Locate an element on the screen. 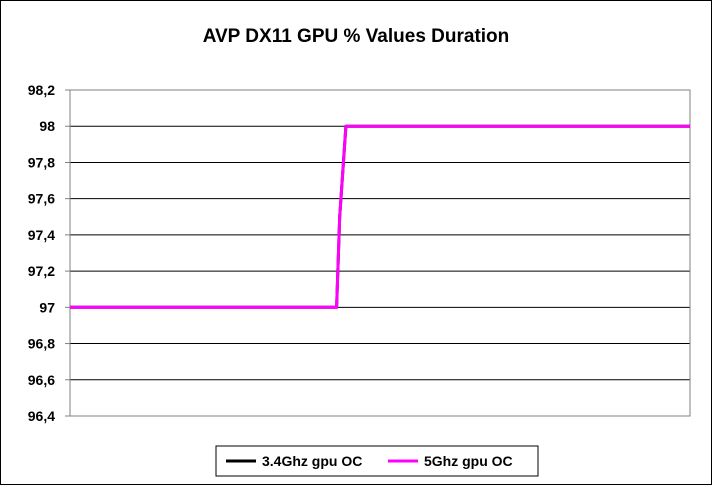  legend-label: 5Ghz gpu OC is located at coordinates (468, 461).